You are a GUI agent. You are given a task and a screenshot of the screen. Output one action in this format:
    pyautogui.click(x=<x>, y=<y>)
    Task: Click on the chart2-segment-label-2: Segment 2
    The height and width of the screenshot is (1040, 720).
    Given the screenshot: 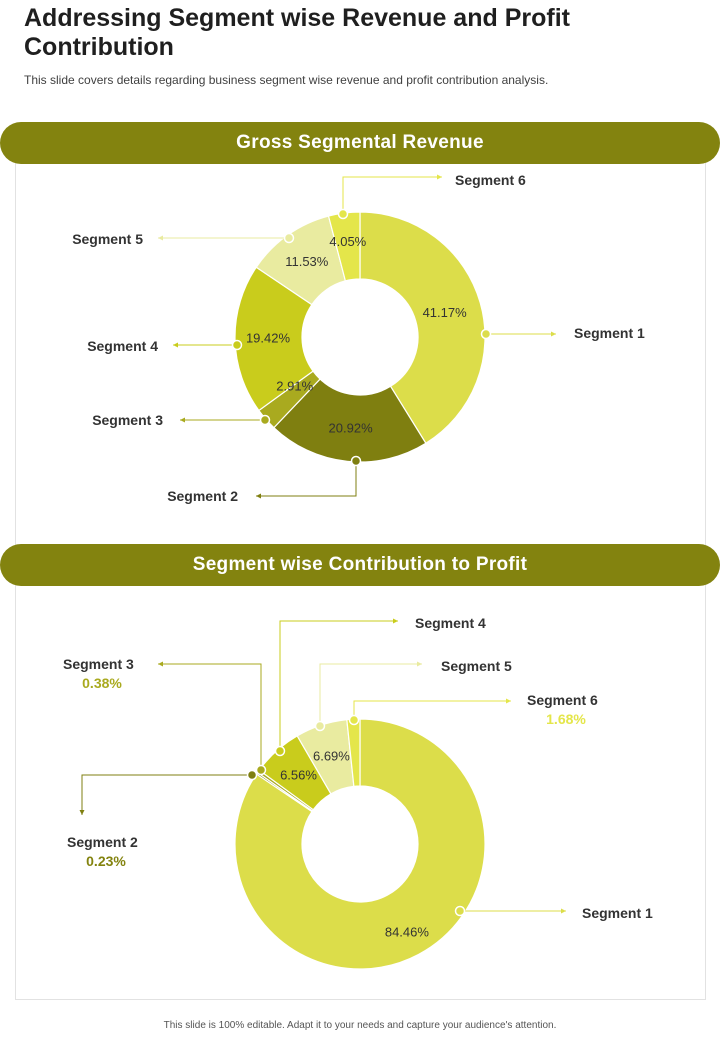 What is the action you would take?
    pyautogui.click(x=102, y=842)
    